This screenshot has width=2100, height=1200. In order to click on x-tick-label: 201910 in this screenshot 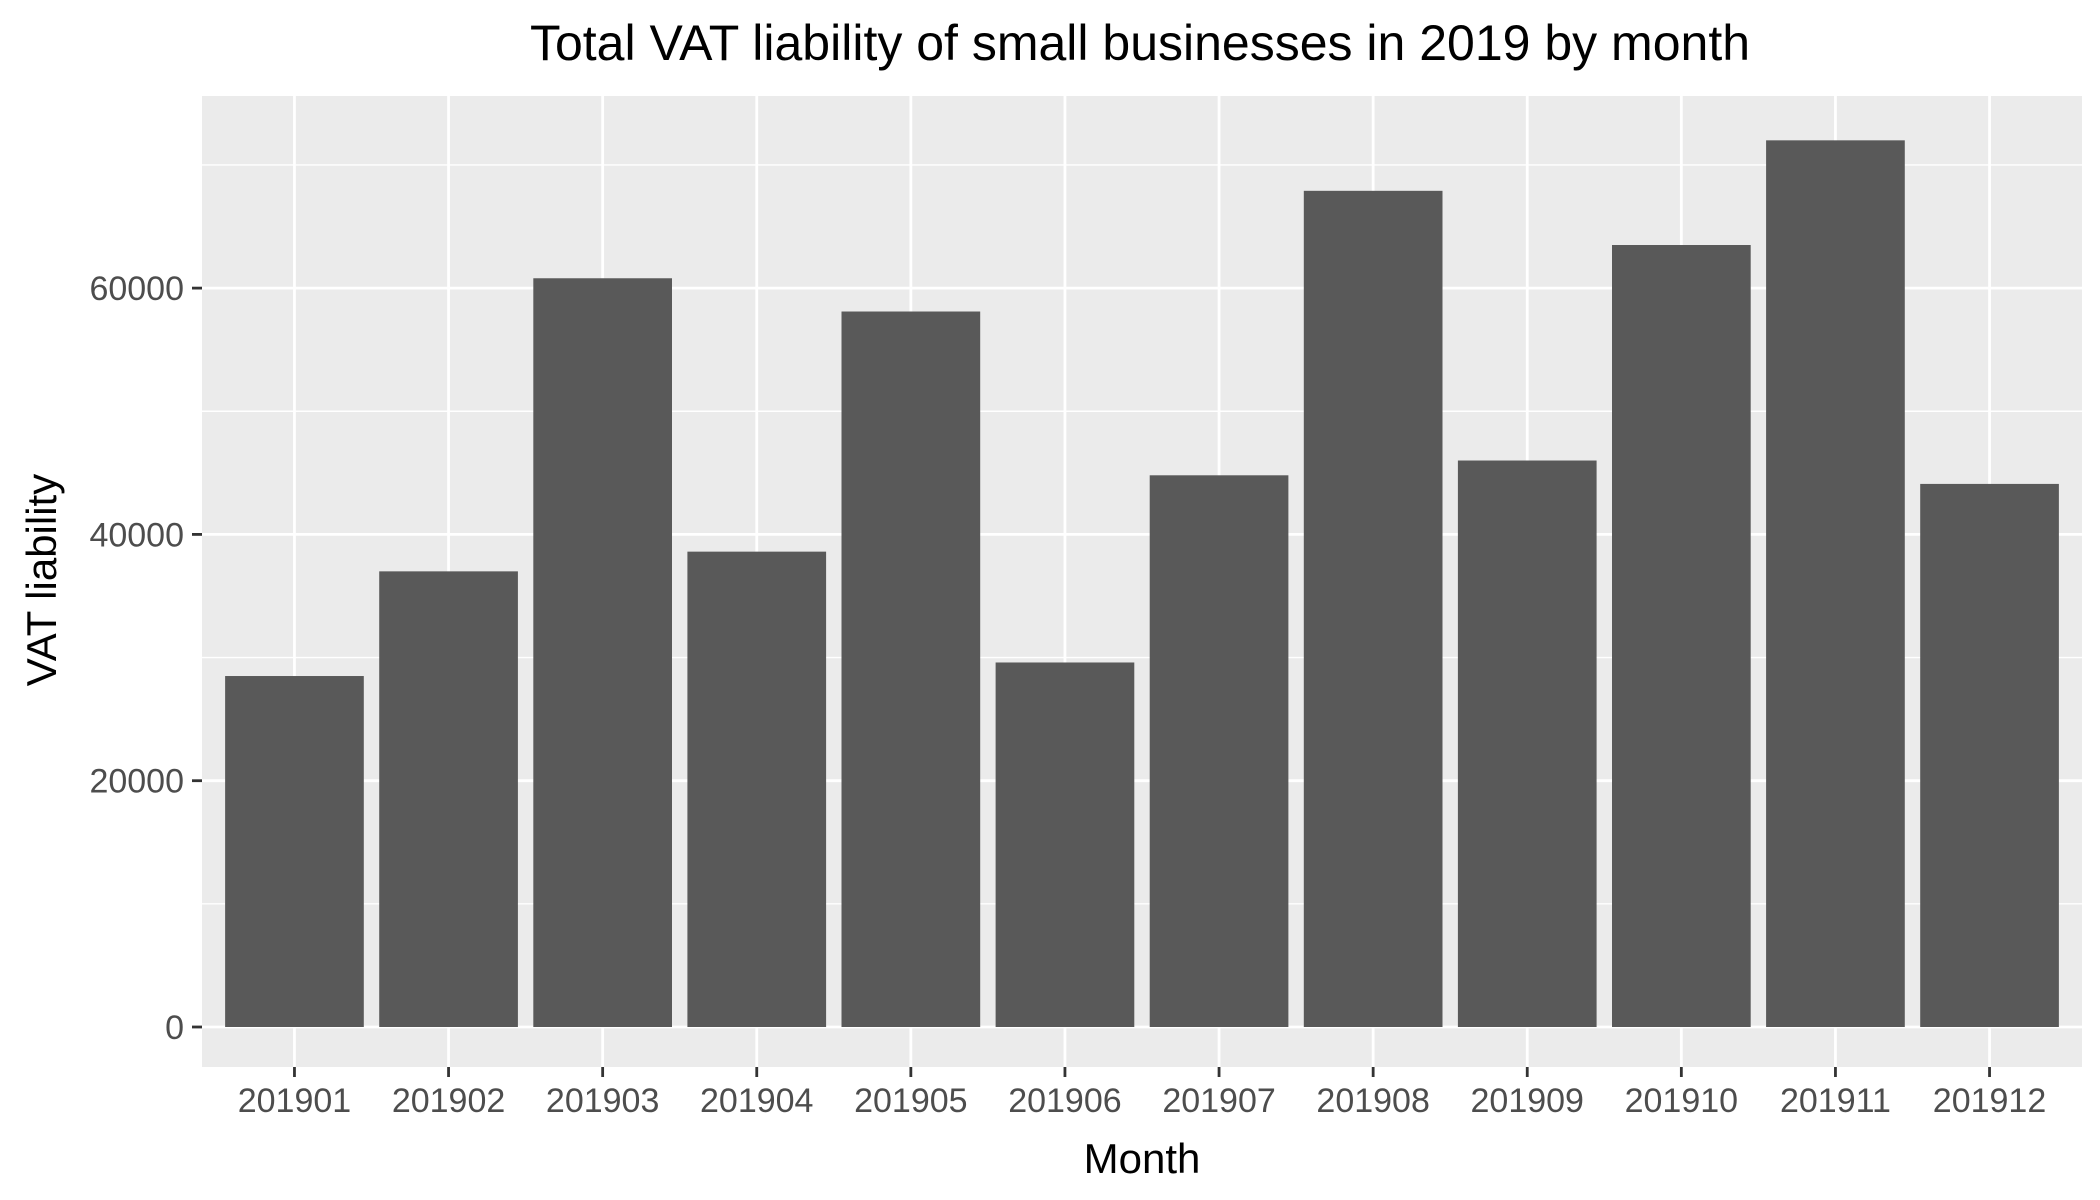, I will do `click(1681, 1101)`.